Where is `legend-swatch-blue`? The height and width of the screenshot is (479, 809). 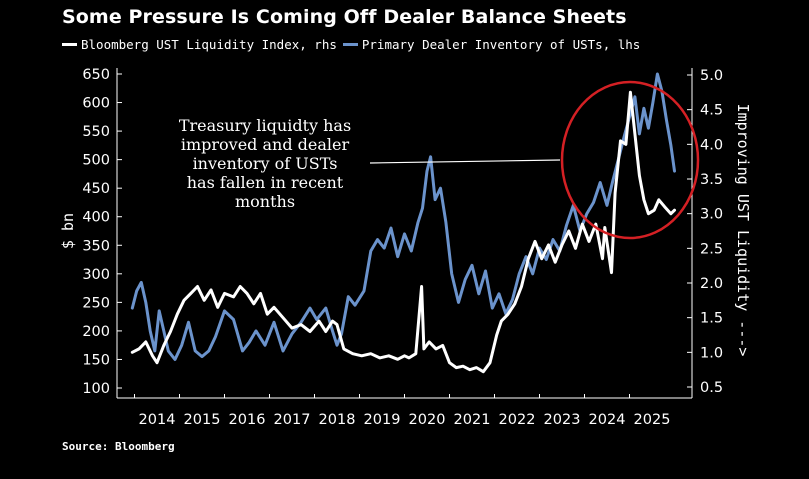
legend-swatch-blue is located at coordinates (350, 44).